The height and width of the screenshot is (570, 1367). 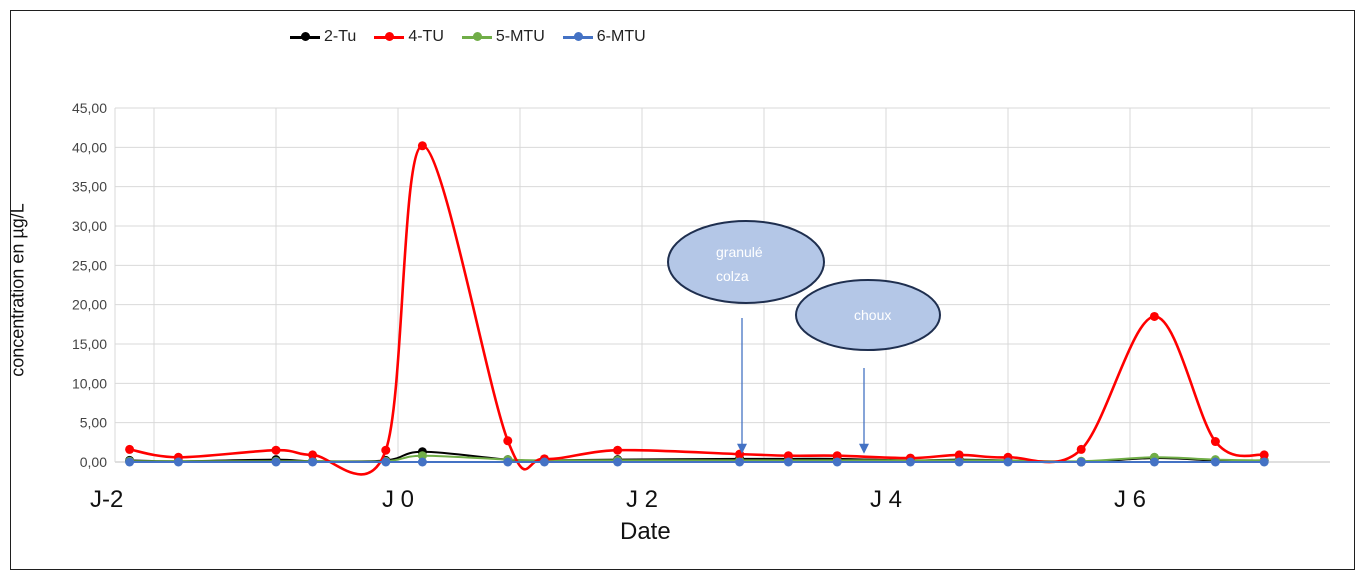 I want to click on x-tick-label: J 0, so click(x=398, y=499).